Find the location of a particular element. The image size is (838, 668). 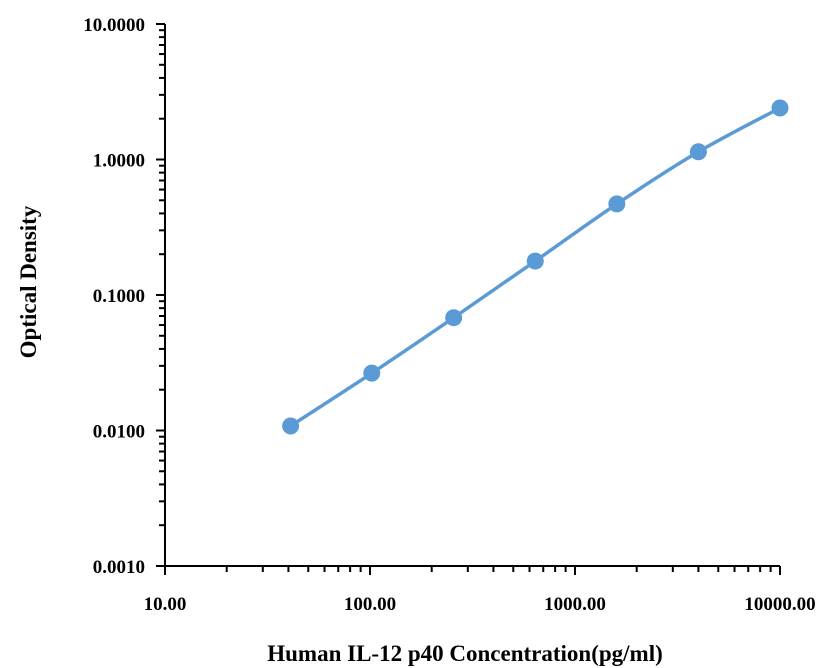

y-tick-label: 10.0000 is located at coordinates (114, 25).